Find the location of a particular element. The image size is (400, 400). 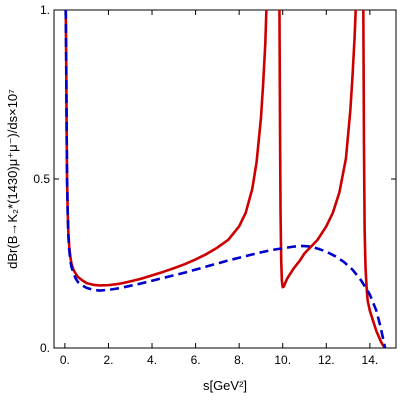

x-tick-label: 10. is located at coordinates (282, 360).